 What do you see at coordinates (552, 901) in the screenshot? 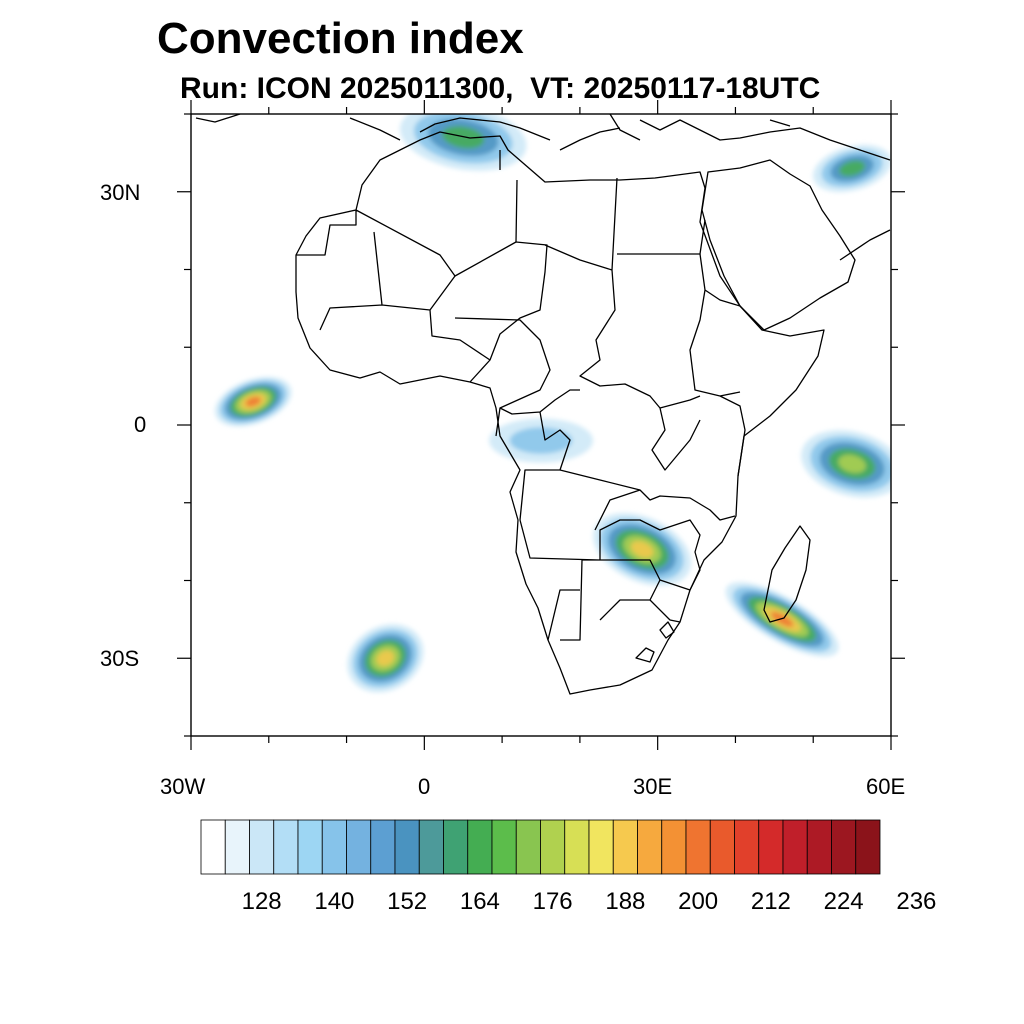
I see `colorbar-label: 176` at bounding box center [552, 901].